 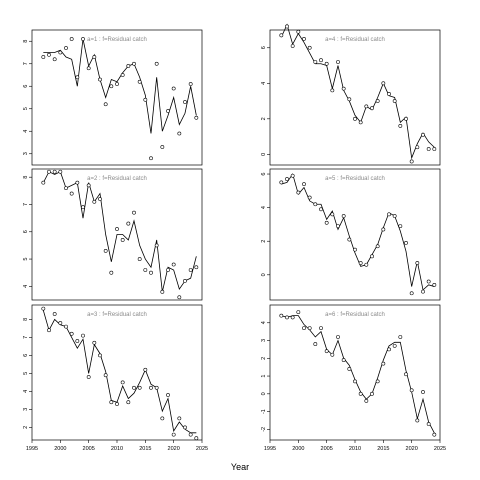 What do you see at coordinates (240, 467) in the screenshot?
I see `x-axis-title: Year` at bounding box center [240, 467].